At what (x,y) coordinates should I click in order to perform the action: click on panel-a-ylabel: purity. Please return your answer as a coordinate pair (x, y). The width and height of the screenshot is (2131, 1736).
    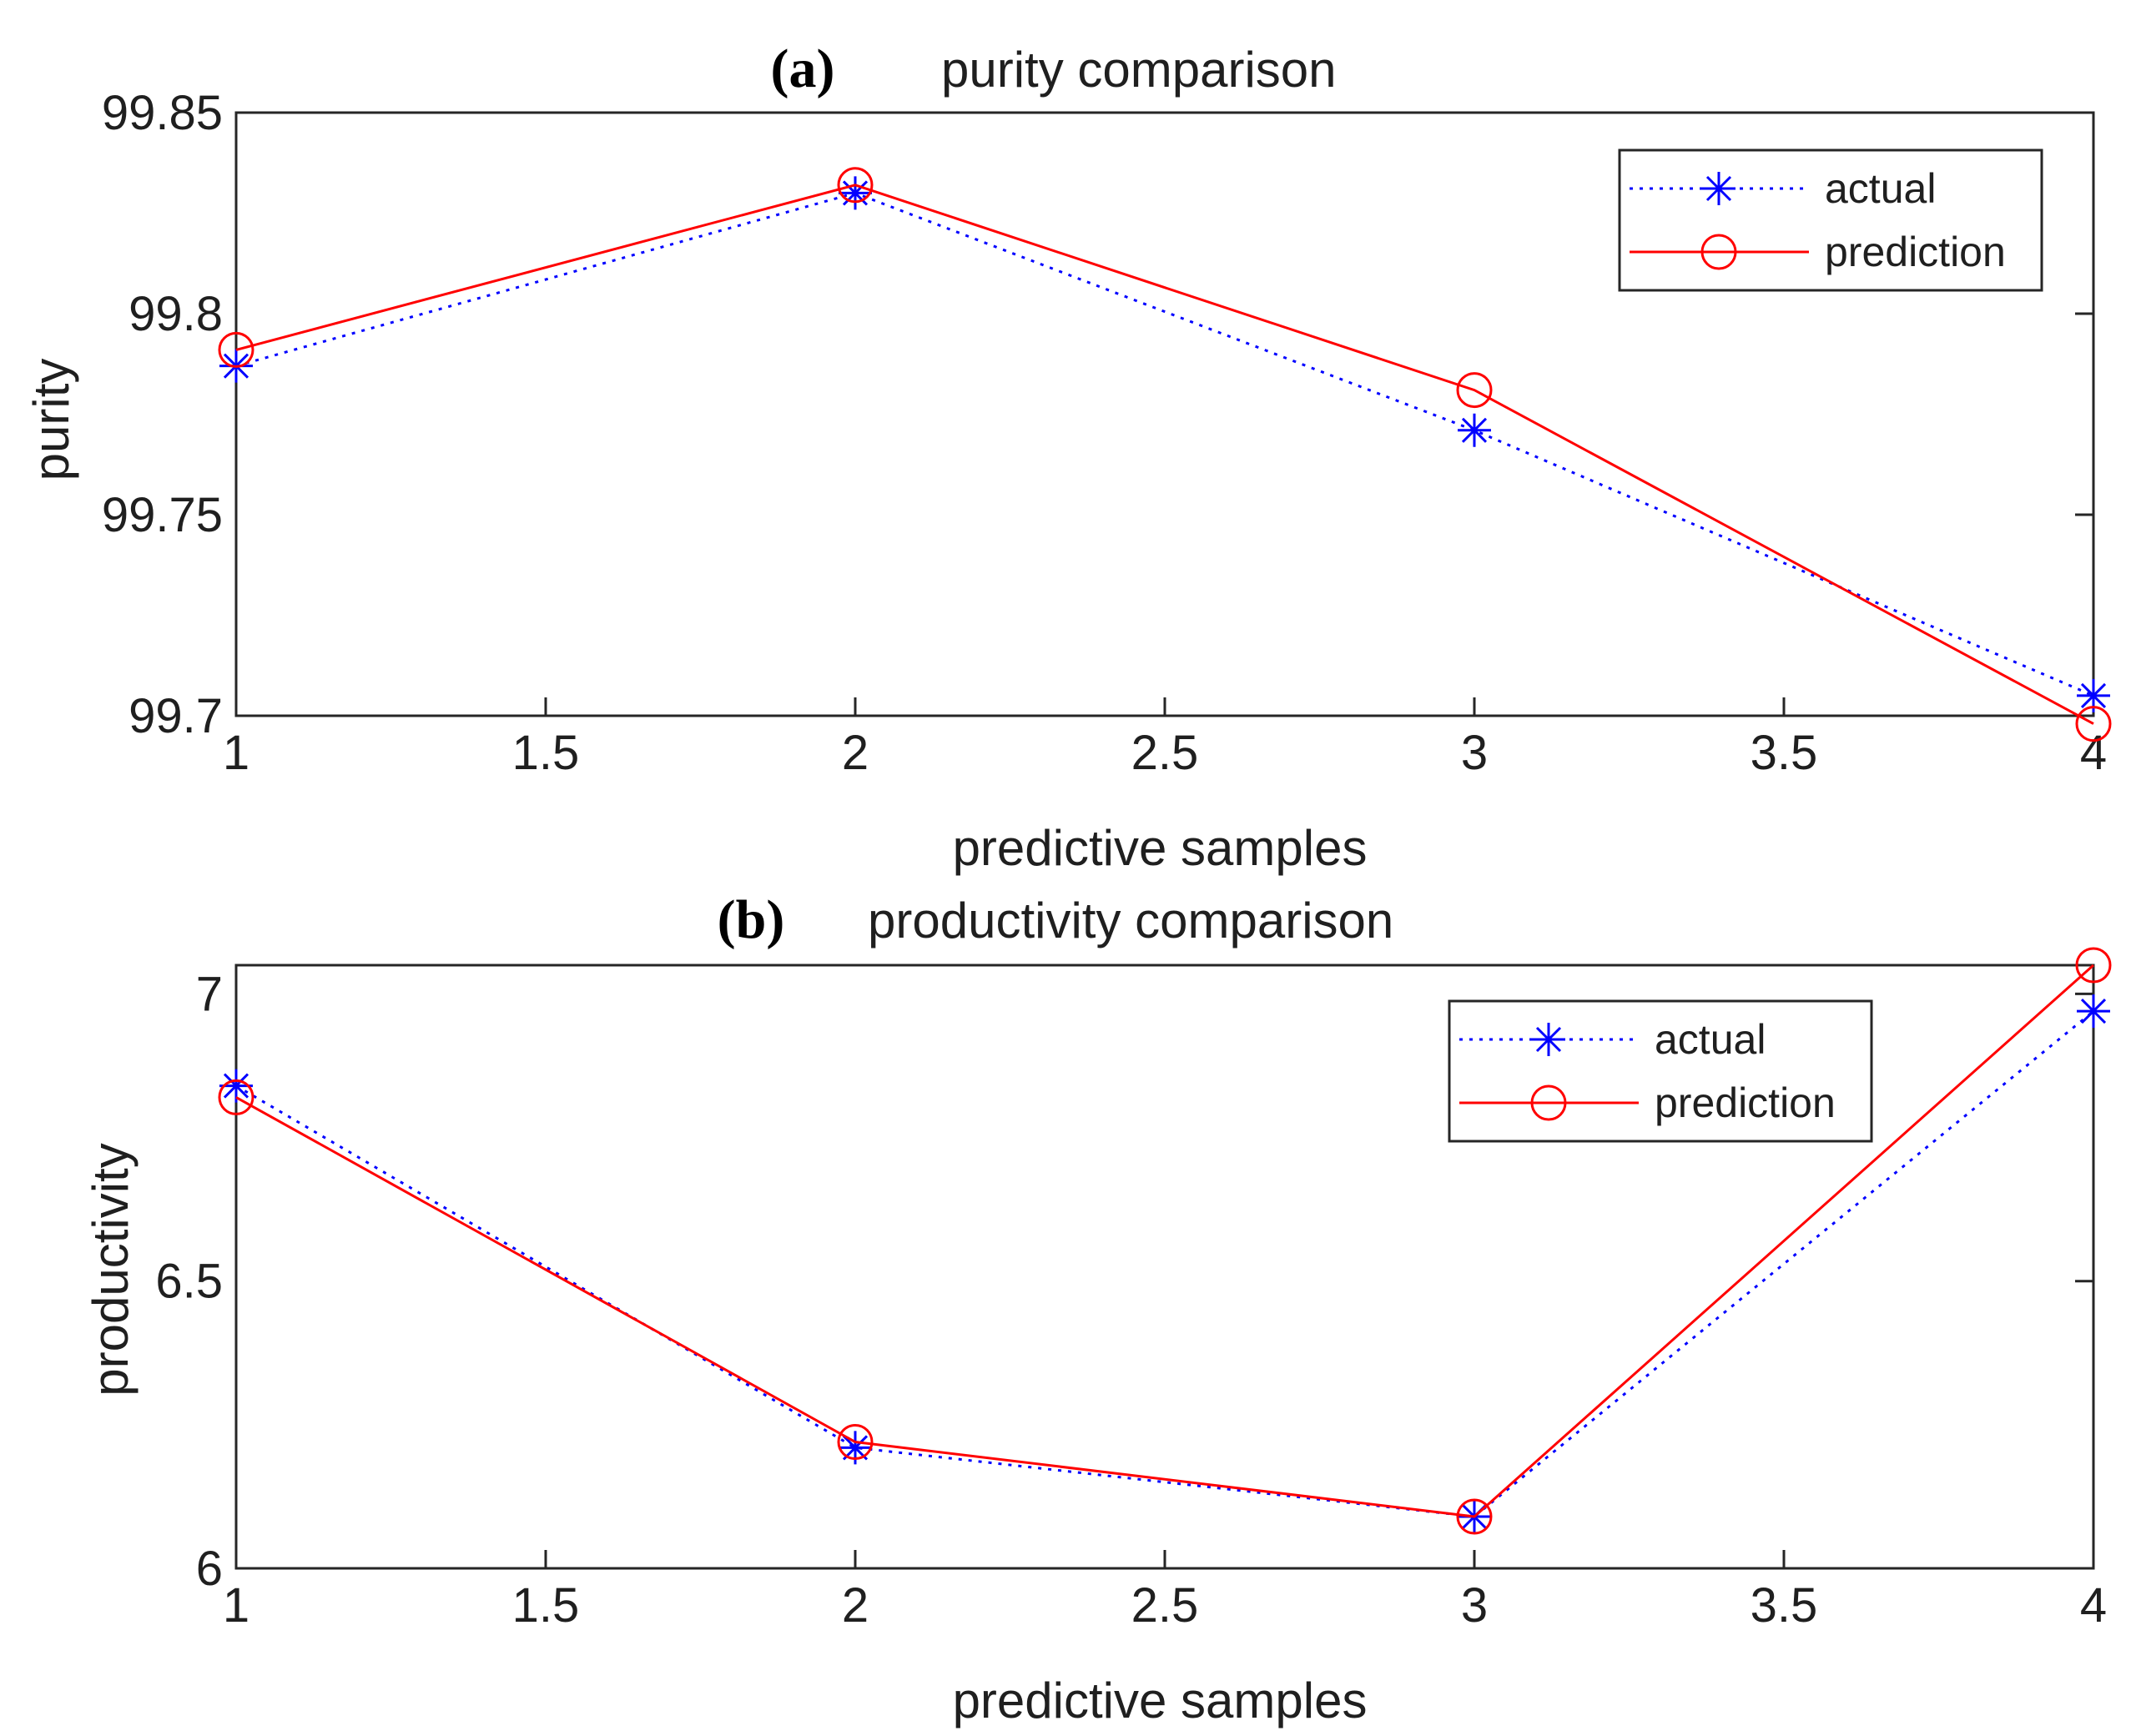
    Looking at the image, I should click on (51, 420).